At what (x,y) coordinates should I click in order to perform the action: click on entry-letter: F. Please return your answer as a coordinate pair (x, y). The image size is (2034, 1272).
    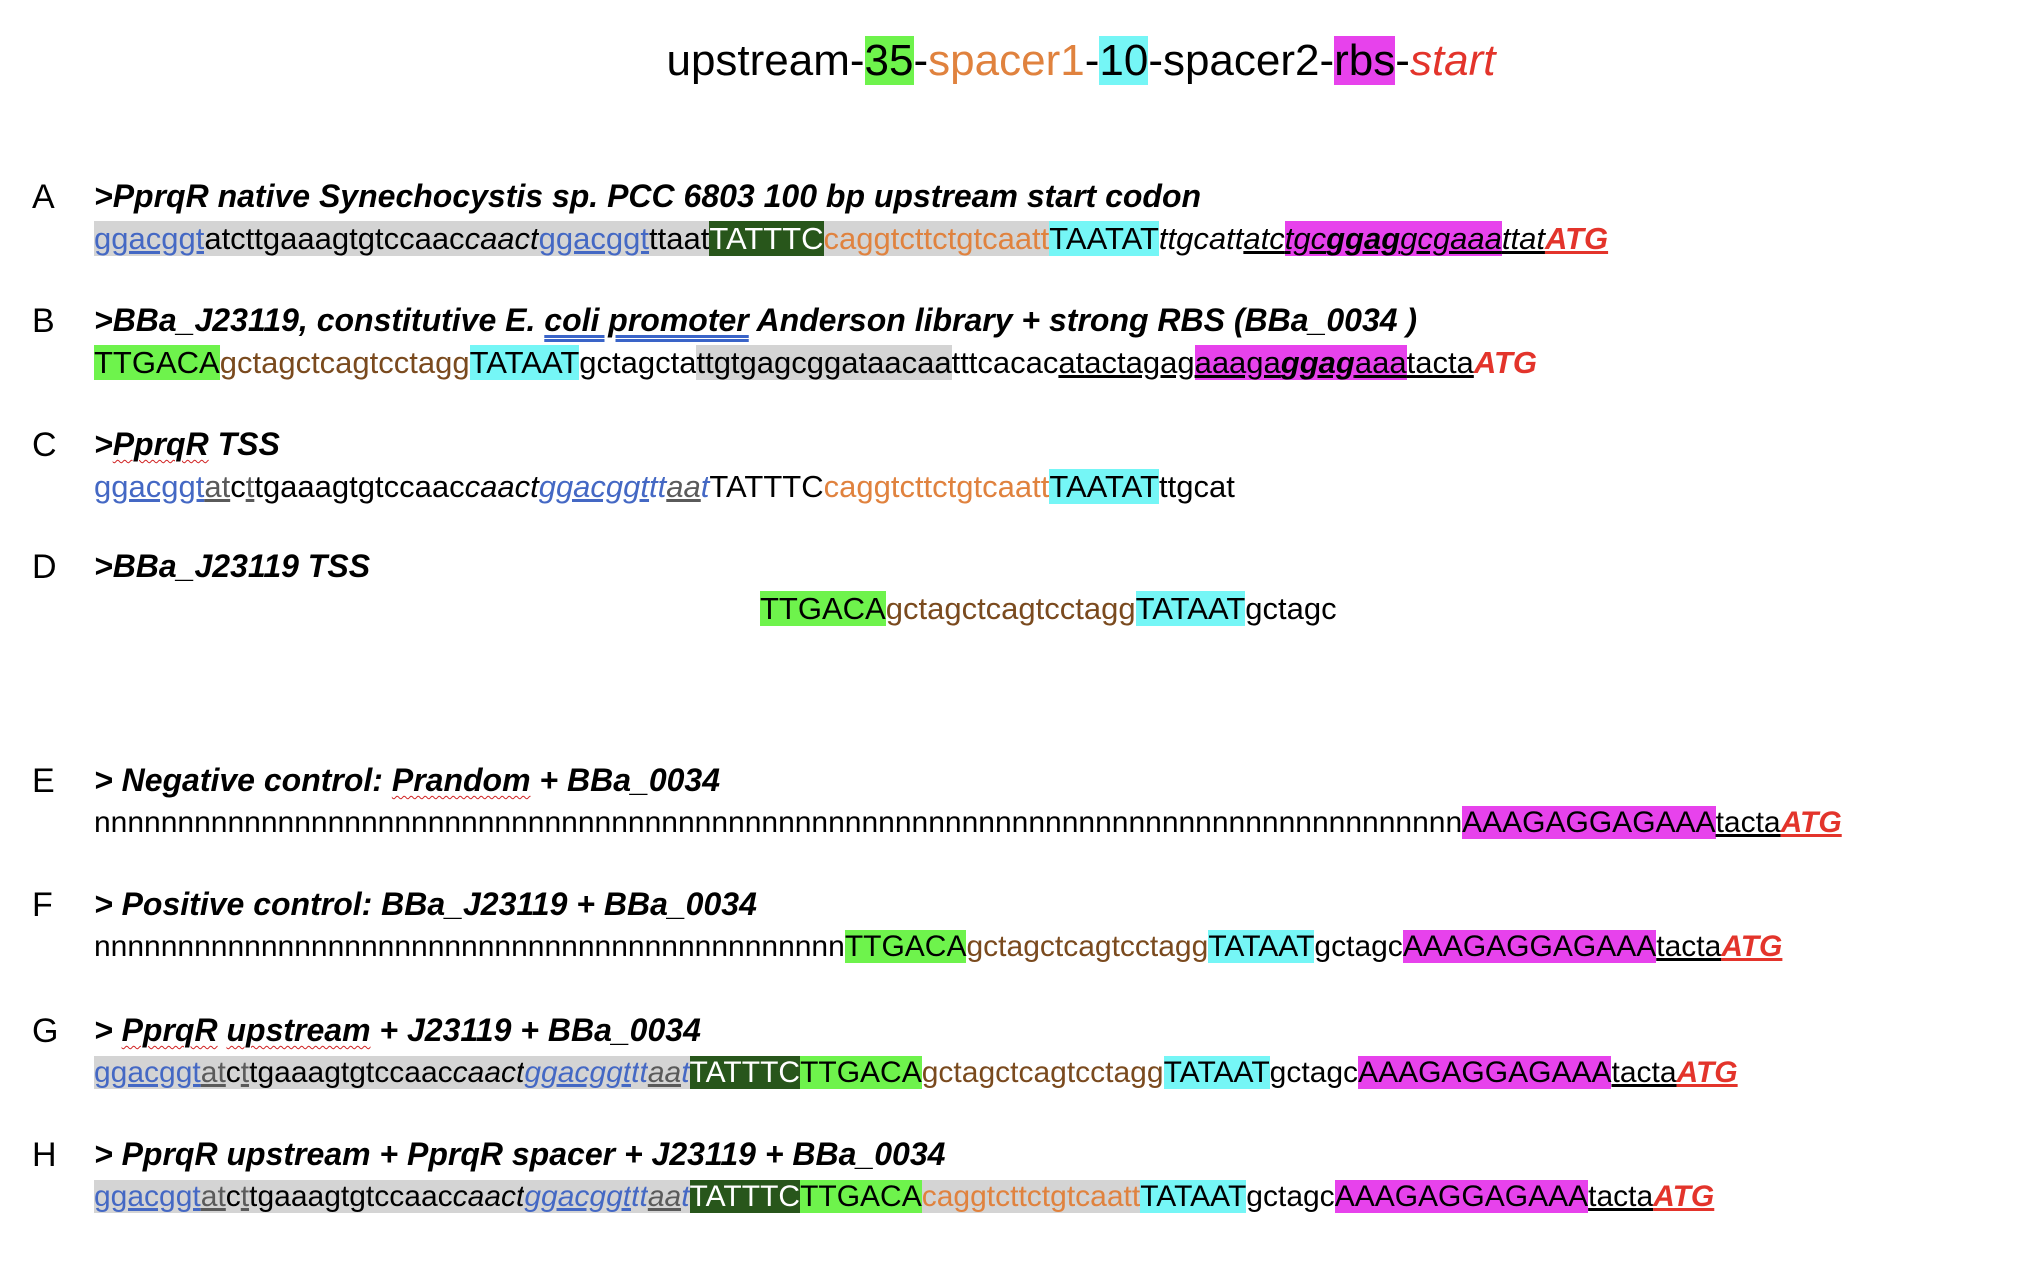
    Looking at the image, I should click on (42, 905).